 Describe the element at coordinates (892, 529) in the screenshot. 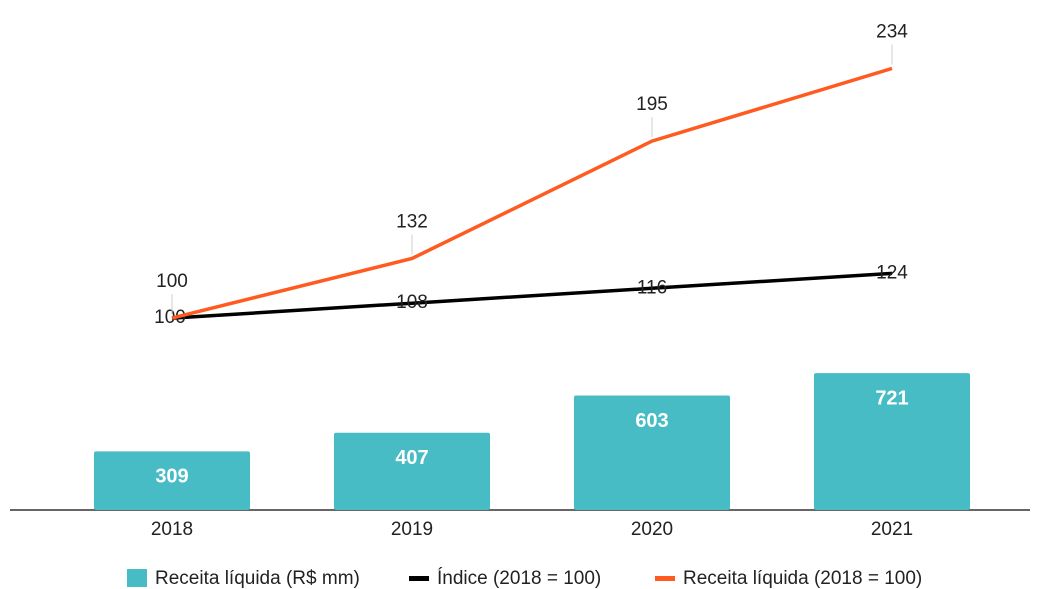

I see `x-tick-label: 2021` at that location.